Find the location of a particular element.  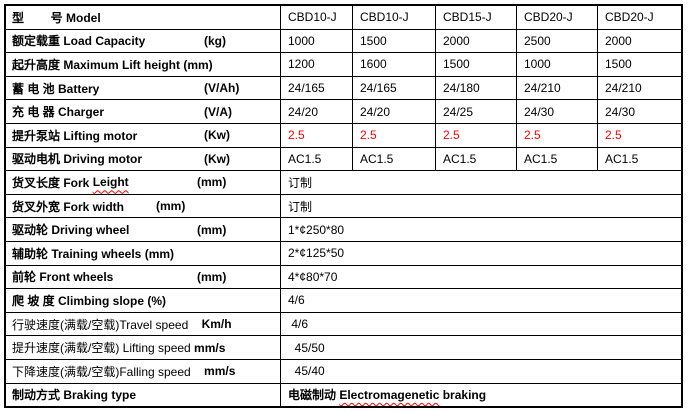

value-cell: 24/180 is located at coordinates (476, 88).